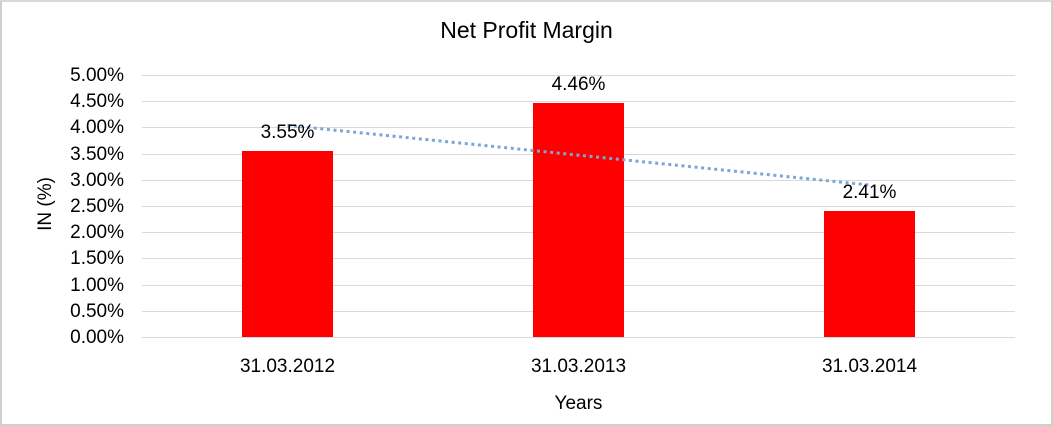 This screenshot has width=1053, height=426. What do you see at coordinates (97, 128) in the screenshot?
I see `y-tick-label: 4.00%` at bounding box center [97, 128].